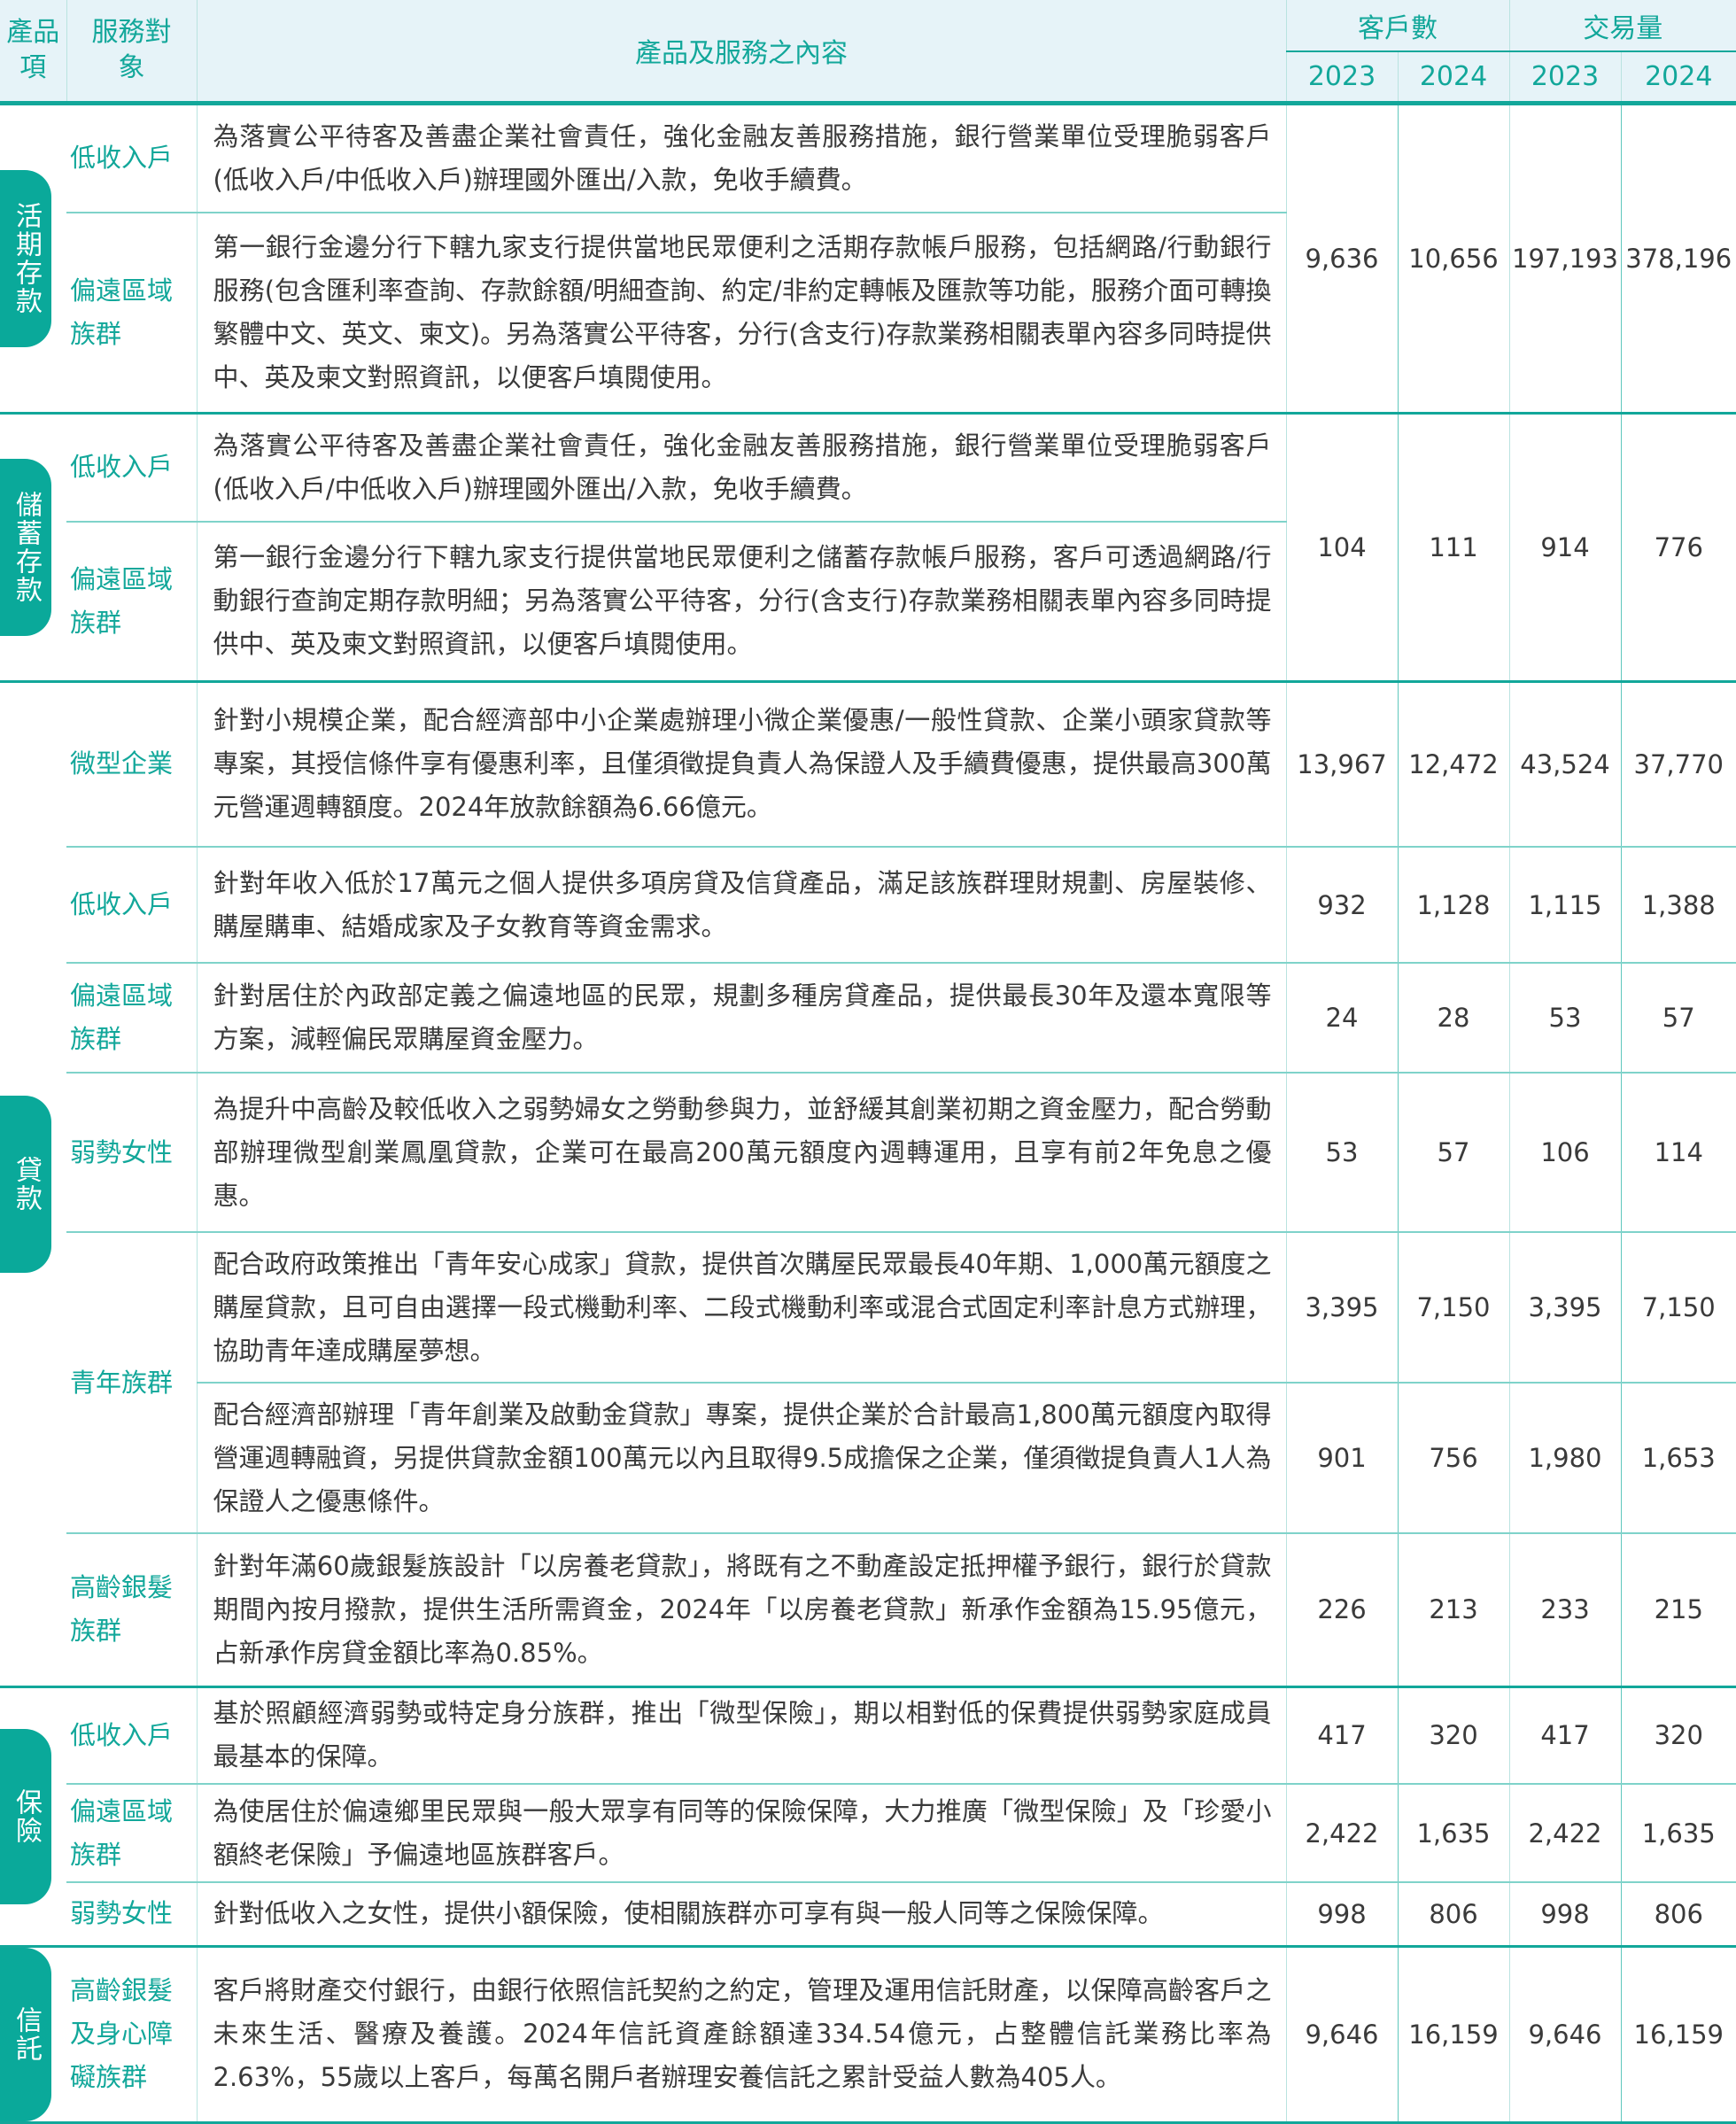  What do you see at coordinates (1453, 763) in the screenshot?
I see `customers-2024: 12,472` at bounding box center [1453, 763].